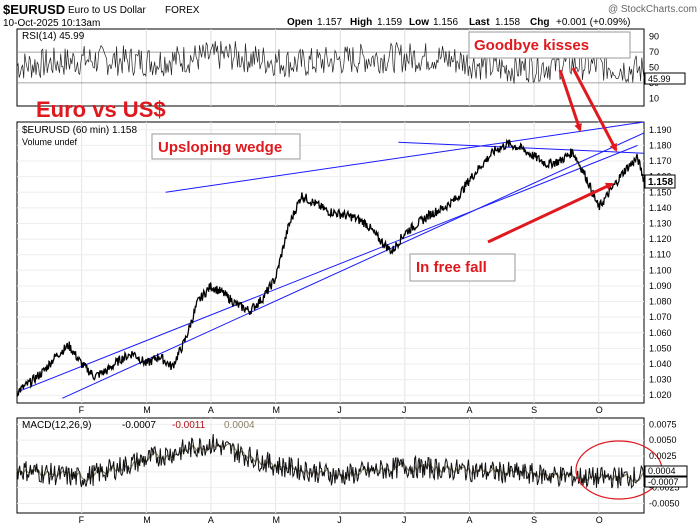 Image resolution: width=700 pixels, height=530 pixels. I want to click on macd-x-label-8: O, so click(599, 520).